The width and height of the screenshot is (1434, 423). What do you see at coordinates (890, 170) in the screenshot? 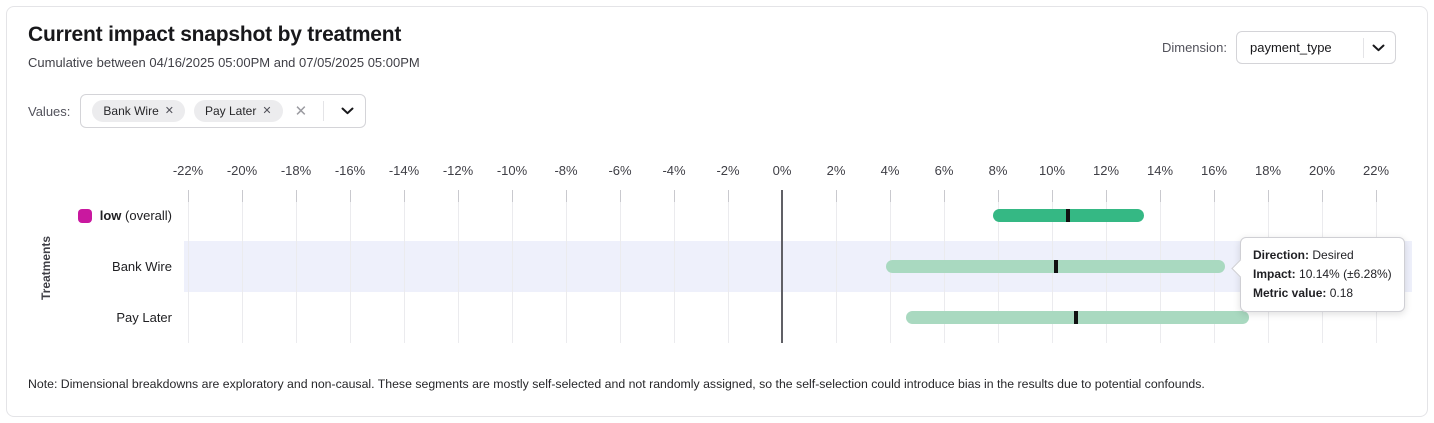
I see `x-tick-label: 4%` at bounding box center [890, 170].